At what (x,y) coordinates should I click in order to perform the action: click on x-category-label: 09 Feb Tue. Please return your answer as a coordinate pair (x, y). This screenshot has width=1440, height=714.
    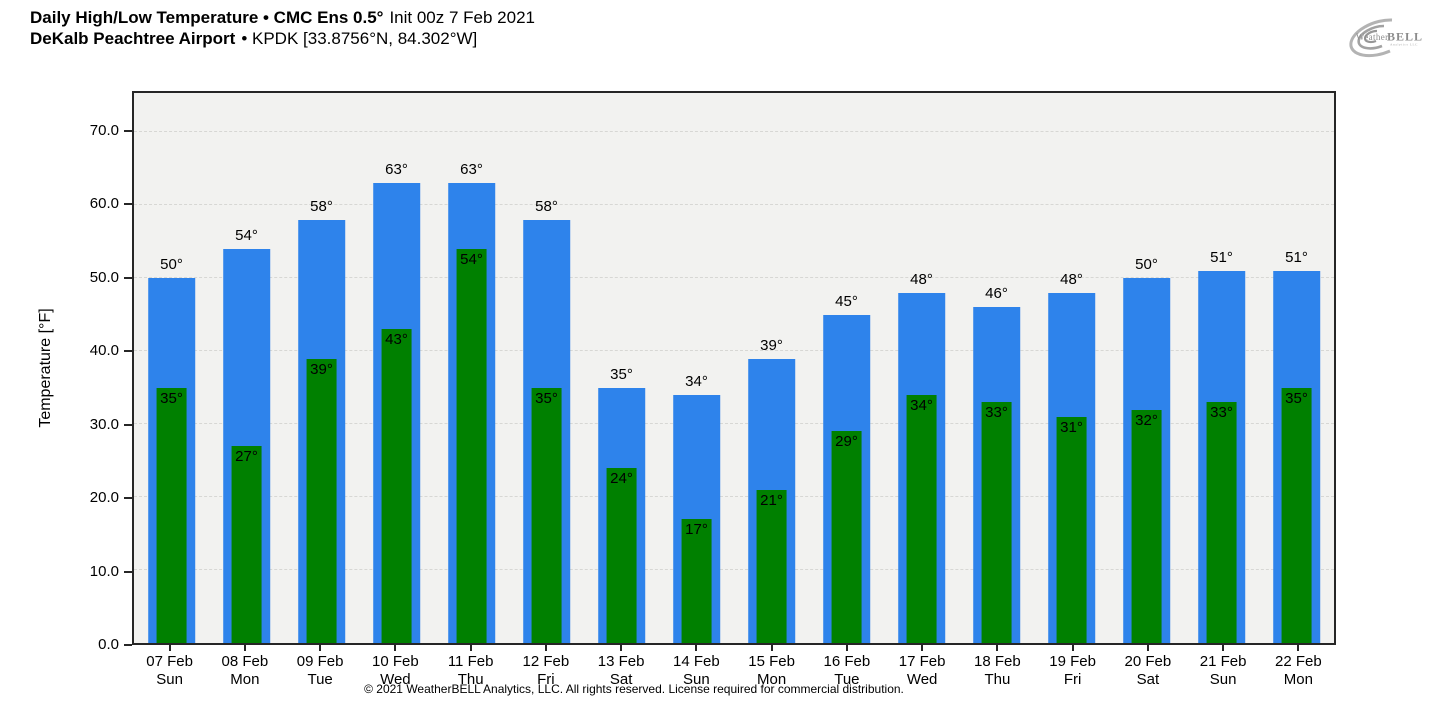
    Looking at the image, I should click on (320, 671).